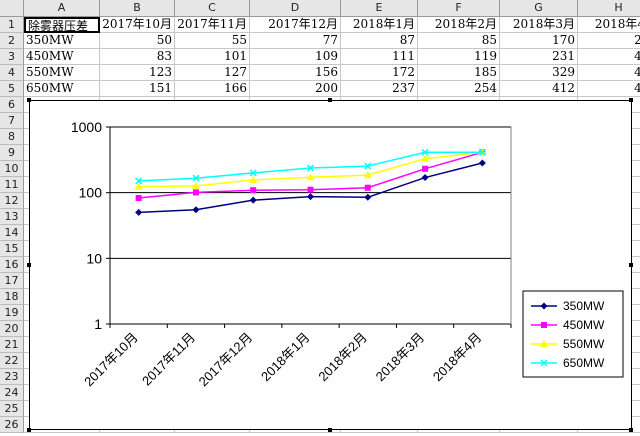 The height and width of the screenshot is (436, 640). Describe the element at coordinates (12, 265) in the screenshot. I see `row-header: 16` at that location.